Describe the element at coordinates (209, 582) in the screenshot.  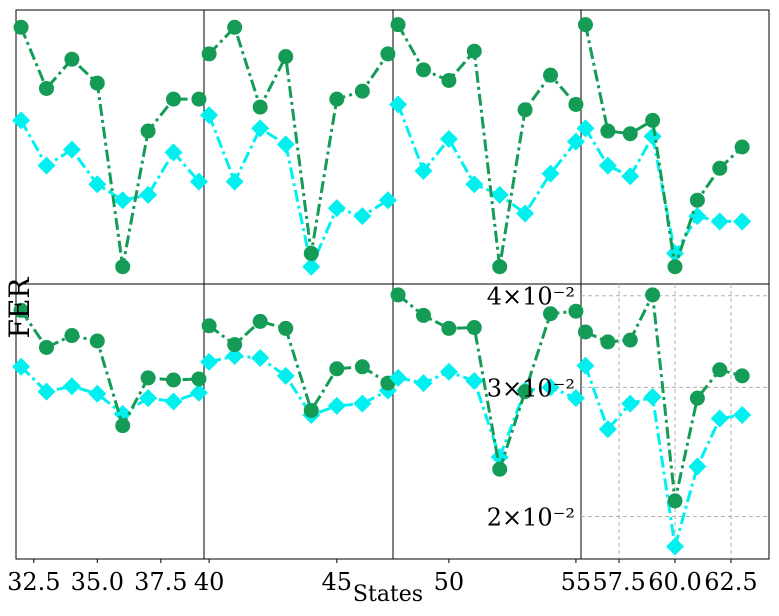
I see `x-tick-label: 40` at that location.